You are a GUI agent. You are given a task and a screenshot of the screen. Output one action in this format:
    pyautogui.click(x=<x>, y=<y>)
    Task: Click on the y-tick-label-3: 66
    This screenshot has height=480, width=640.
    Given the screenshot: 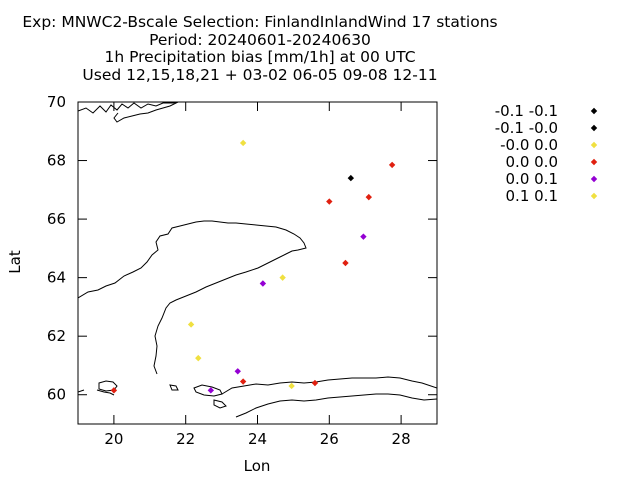 What is the action you would take?
    pyautogui.click(x=56, y=219)
    